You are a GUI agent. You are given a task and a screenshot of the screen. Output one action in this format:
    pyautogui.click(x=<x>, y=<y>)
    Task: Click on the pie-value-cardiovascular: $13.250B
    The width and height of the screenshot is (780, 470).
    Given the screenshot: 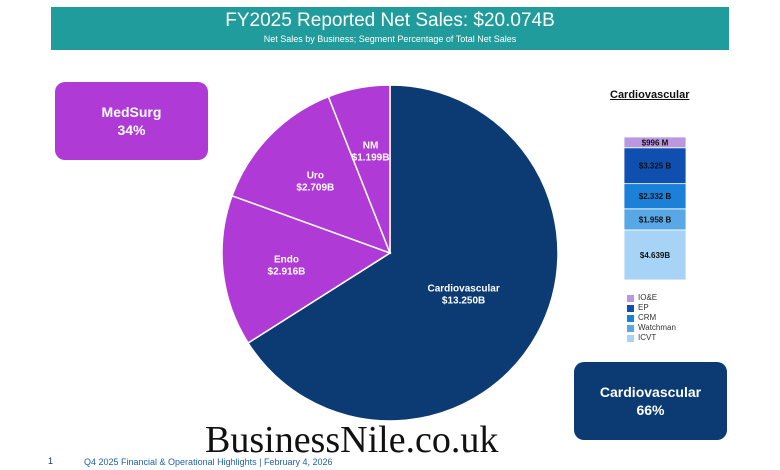 What is the action you would take?
    pyautogui.click(x=463, y=300)
    